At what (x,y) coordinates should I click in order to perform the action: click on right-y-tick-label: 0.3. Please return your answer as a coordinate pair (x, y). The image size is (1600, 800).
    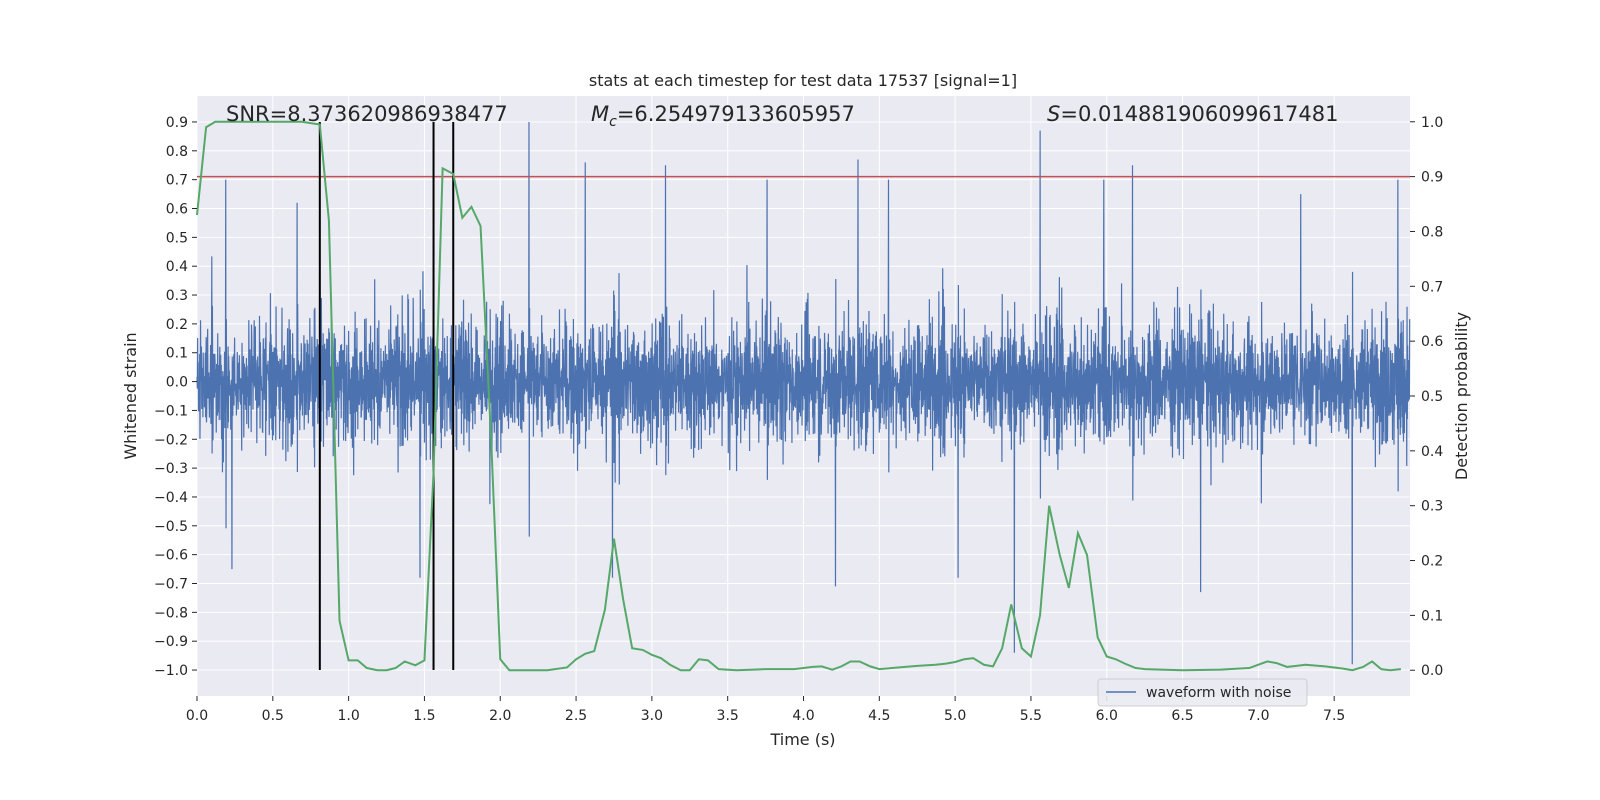
    Looking at the image, I should click on (1432, 507).